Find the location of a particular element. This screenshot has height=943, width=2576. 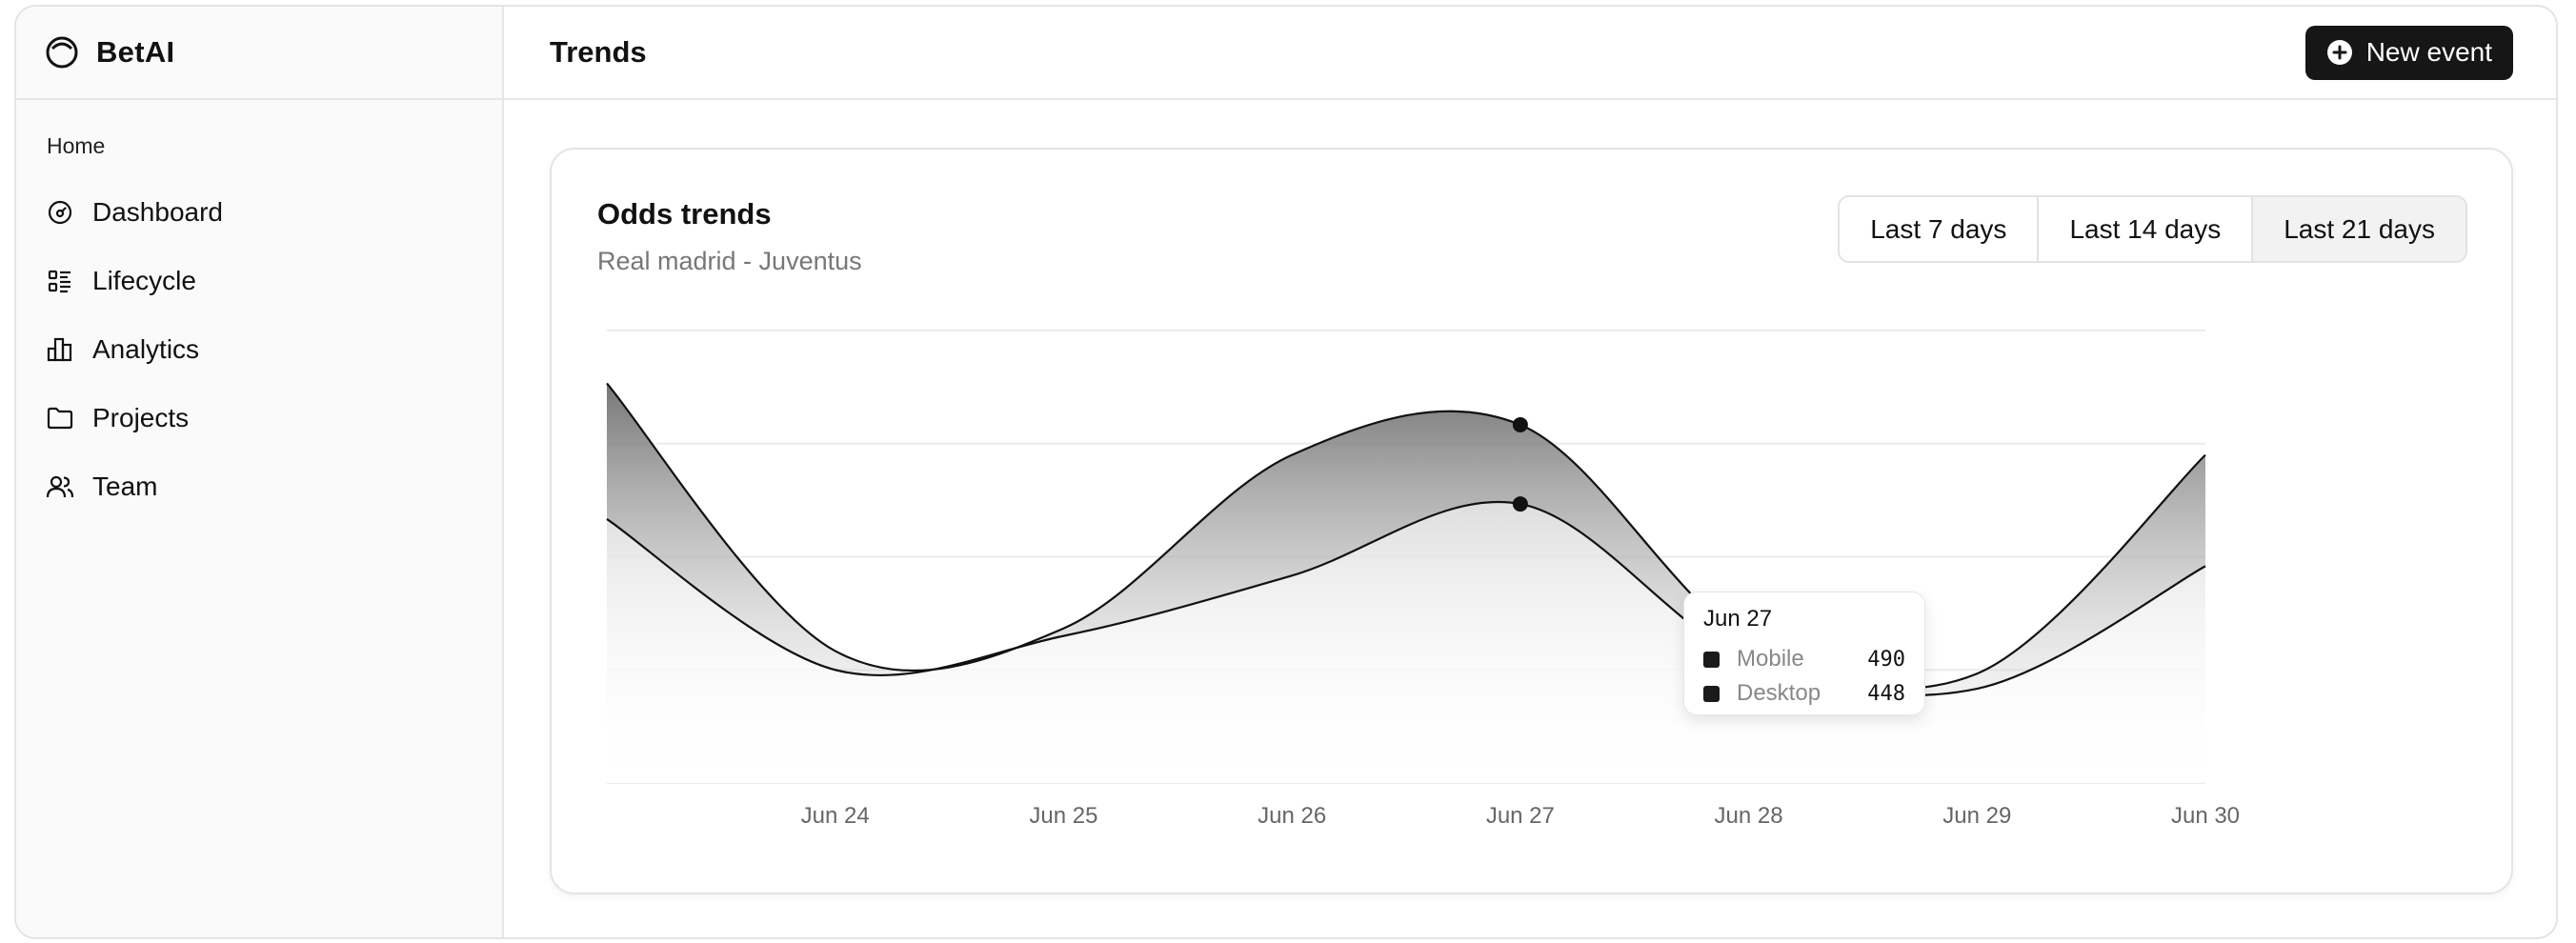

bar-chart-icon is located at coordinates (59, 349).